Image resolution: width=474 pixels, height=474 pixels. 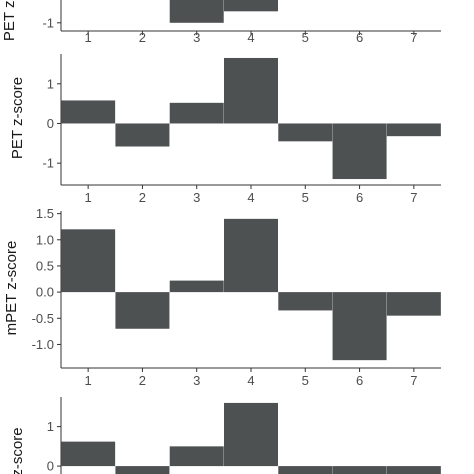 What do you see at coordinates (45, 213) in the screenshot?
I see `y-tick-label: 1.5` at bounding box center [45, 213].